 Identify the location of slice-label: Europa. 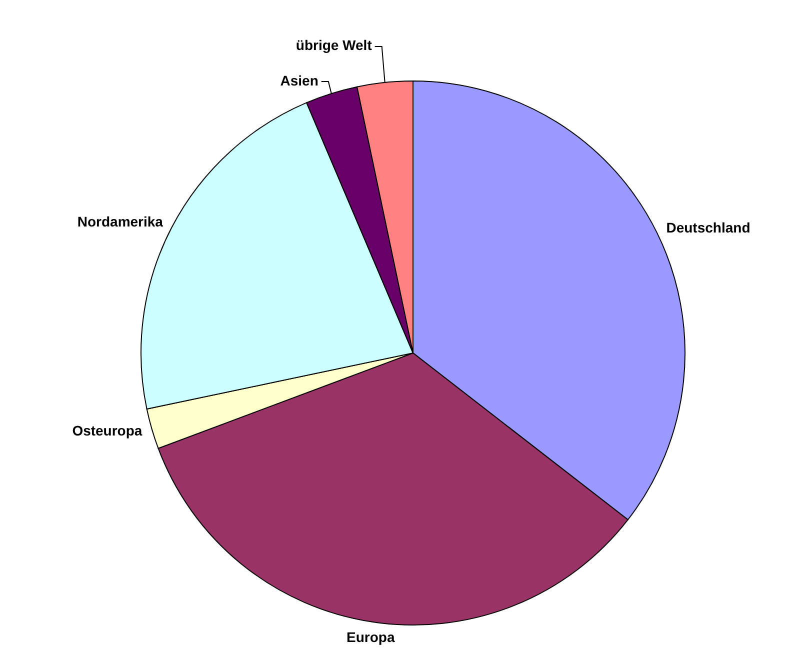
(370, 637).